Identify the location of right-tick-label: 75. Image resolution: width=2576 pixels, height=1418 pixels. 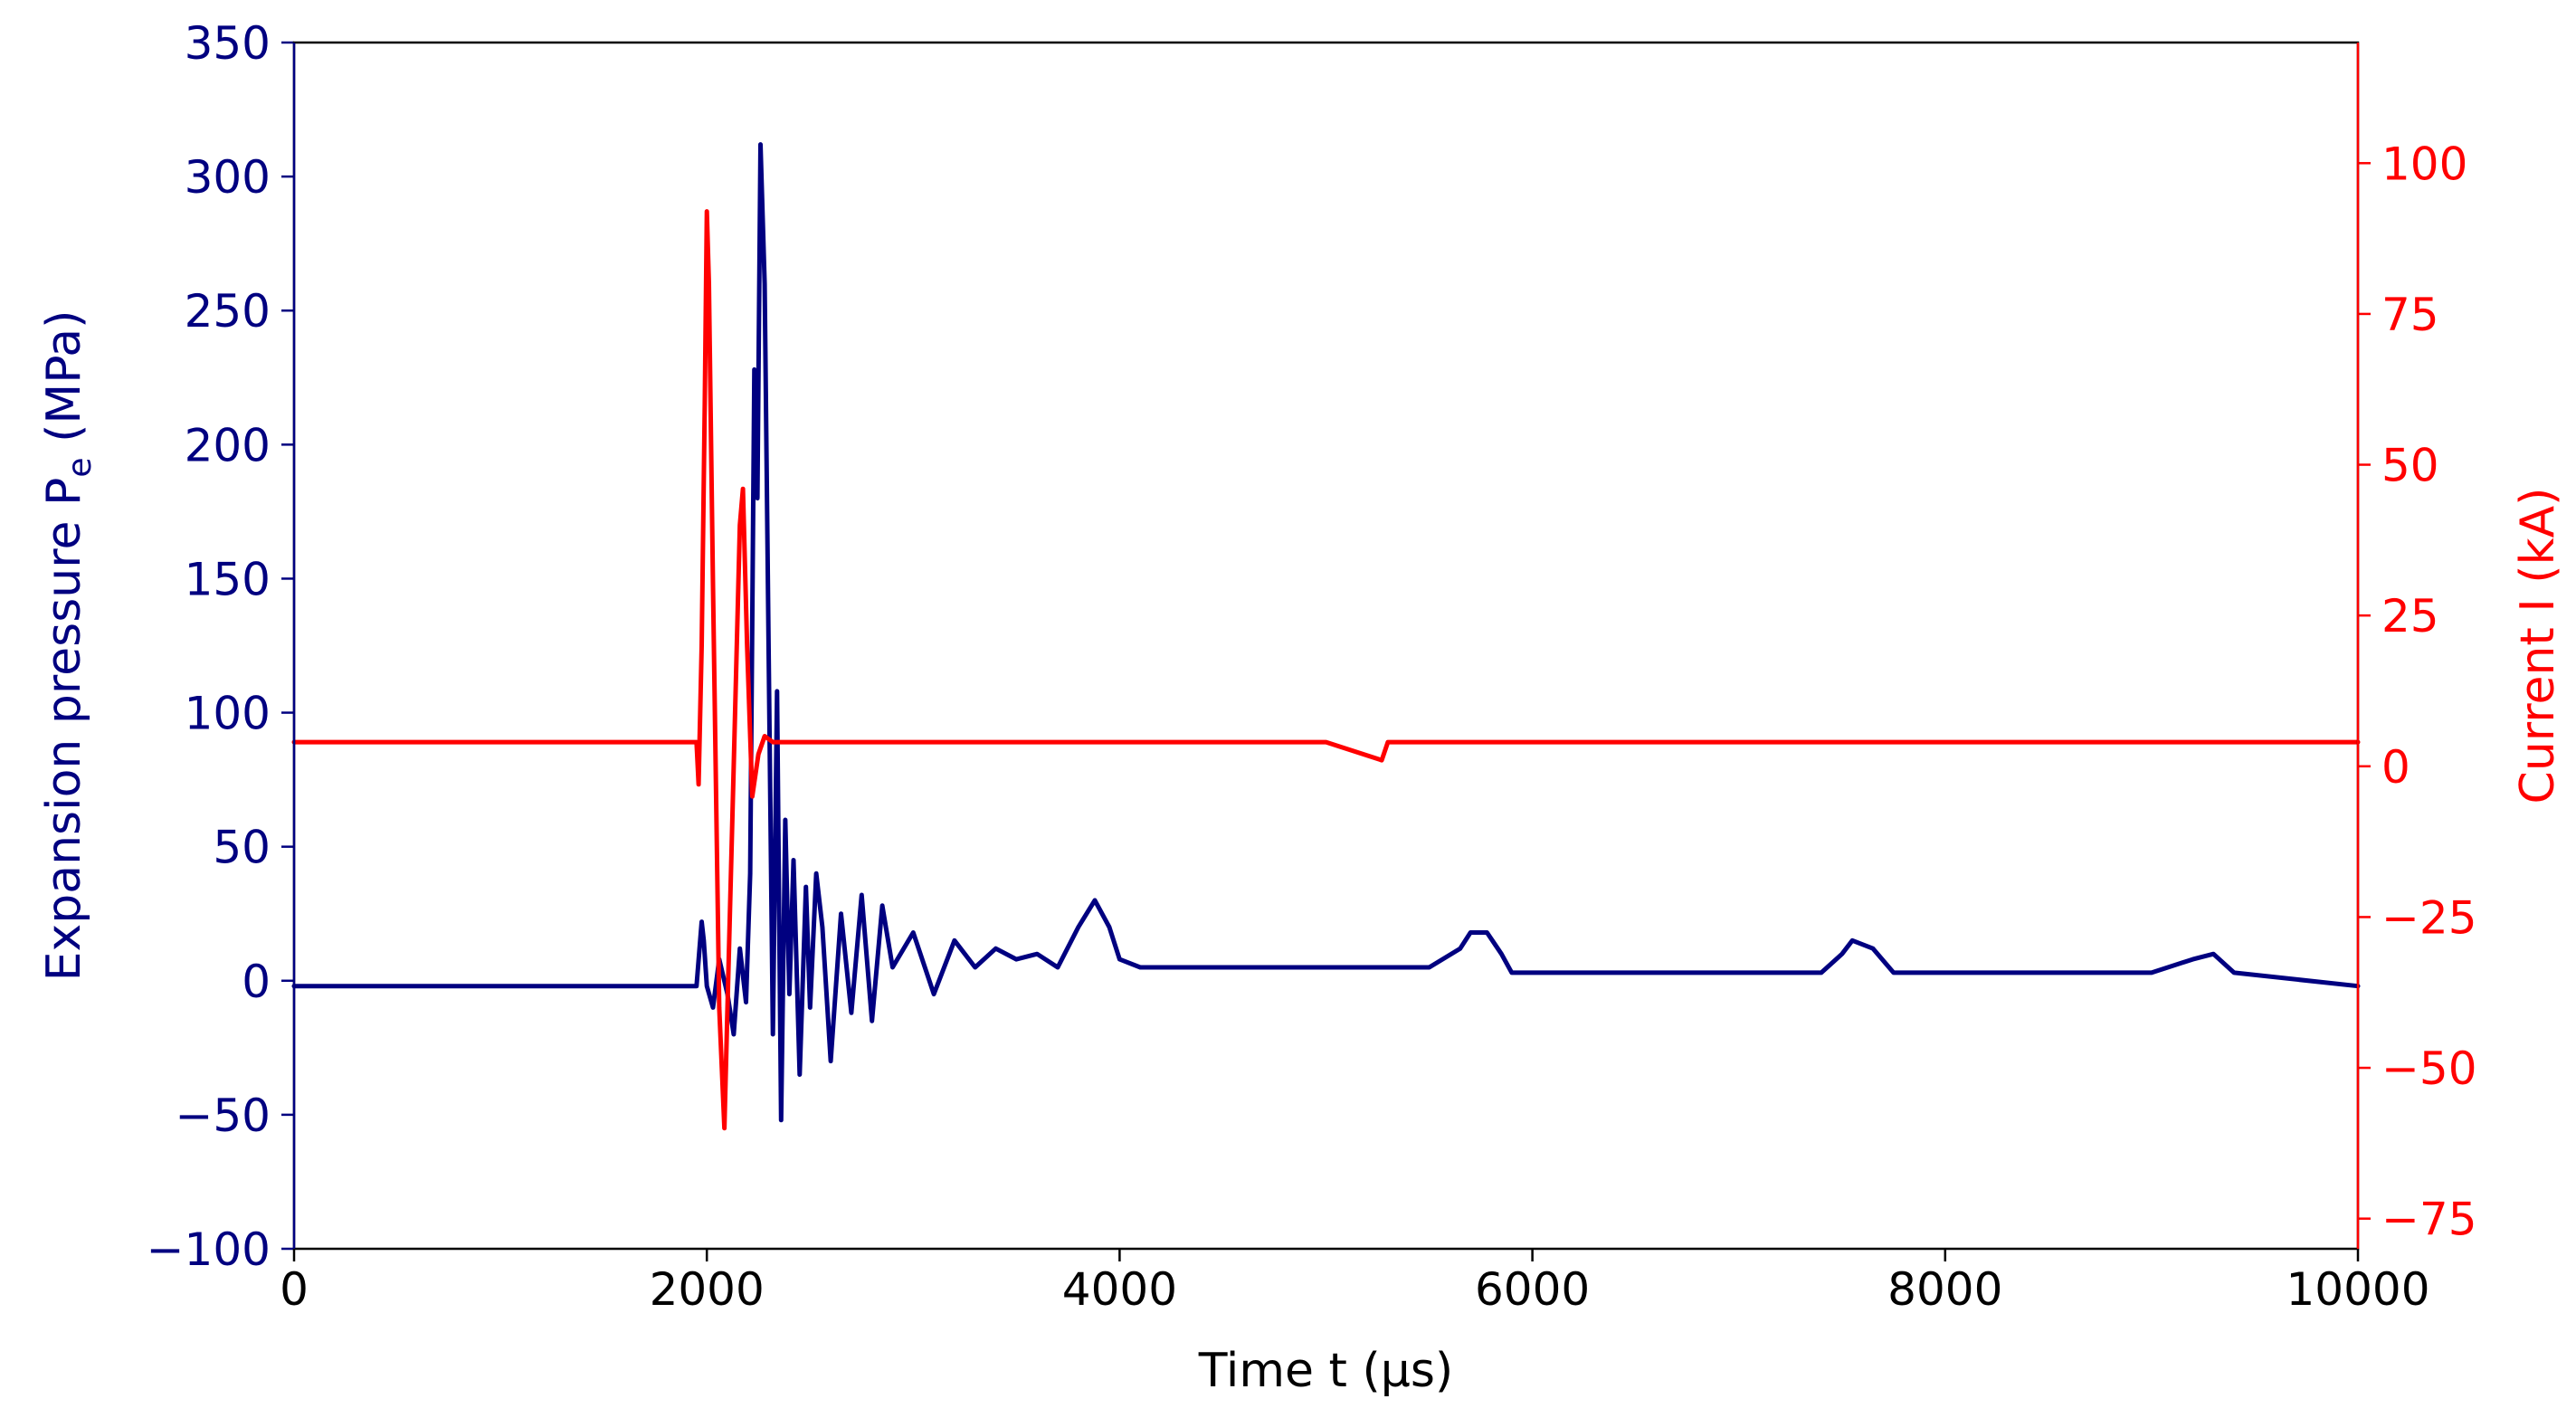
(2410, 315).